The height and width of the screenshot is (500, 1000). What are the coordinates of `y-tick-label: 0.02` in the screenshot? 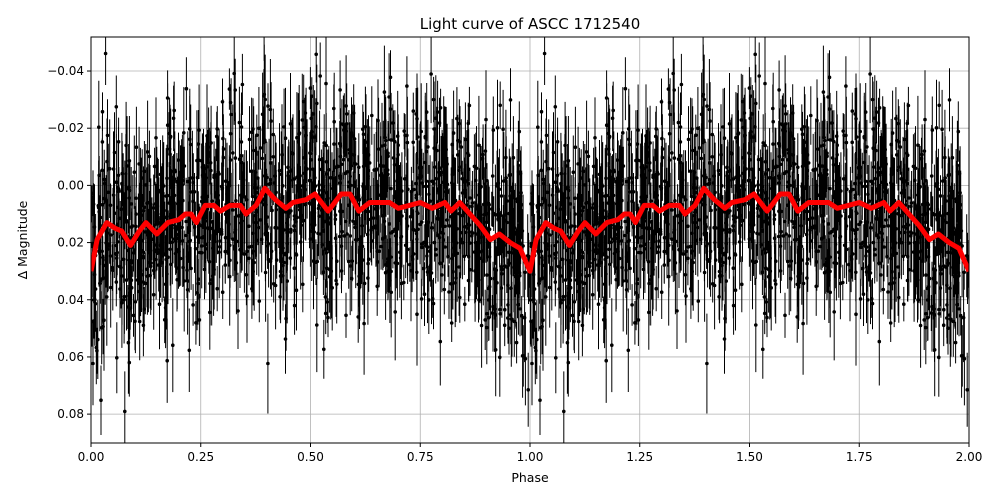 It's located at (70, 243).